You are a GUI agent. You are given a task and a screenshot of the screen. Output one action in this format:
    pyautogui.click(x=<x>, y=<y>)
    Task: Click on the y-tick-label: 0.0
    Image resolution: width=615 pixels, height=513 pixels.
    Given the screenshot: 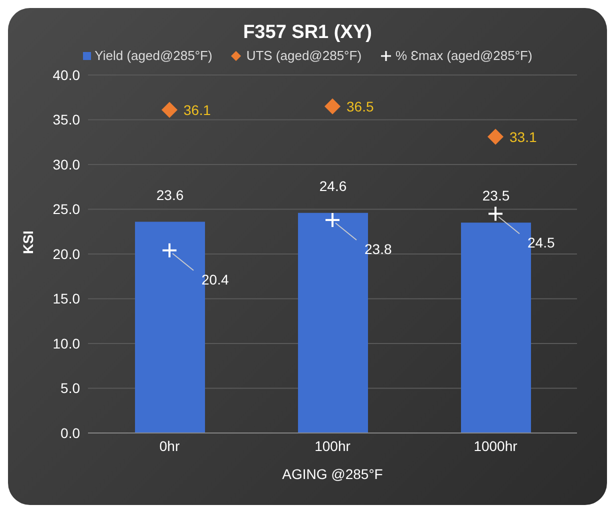 What is the action you would take?
    pyautogui.click(x=70, y=432)
    